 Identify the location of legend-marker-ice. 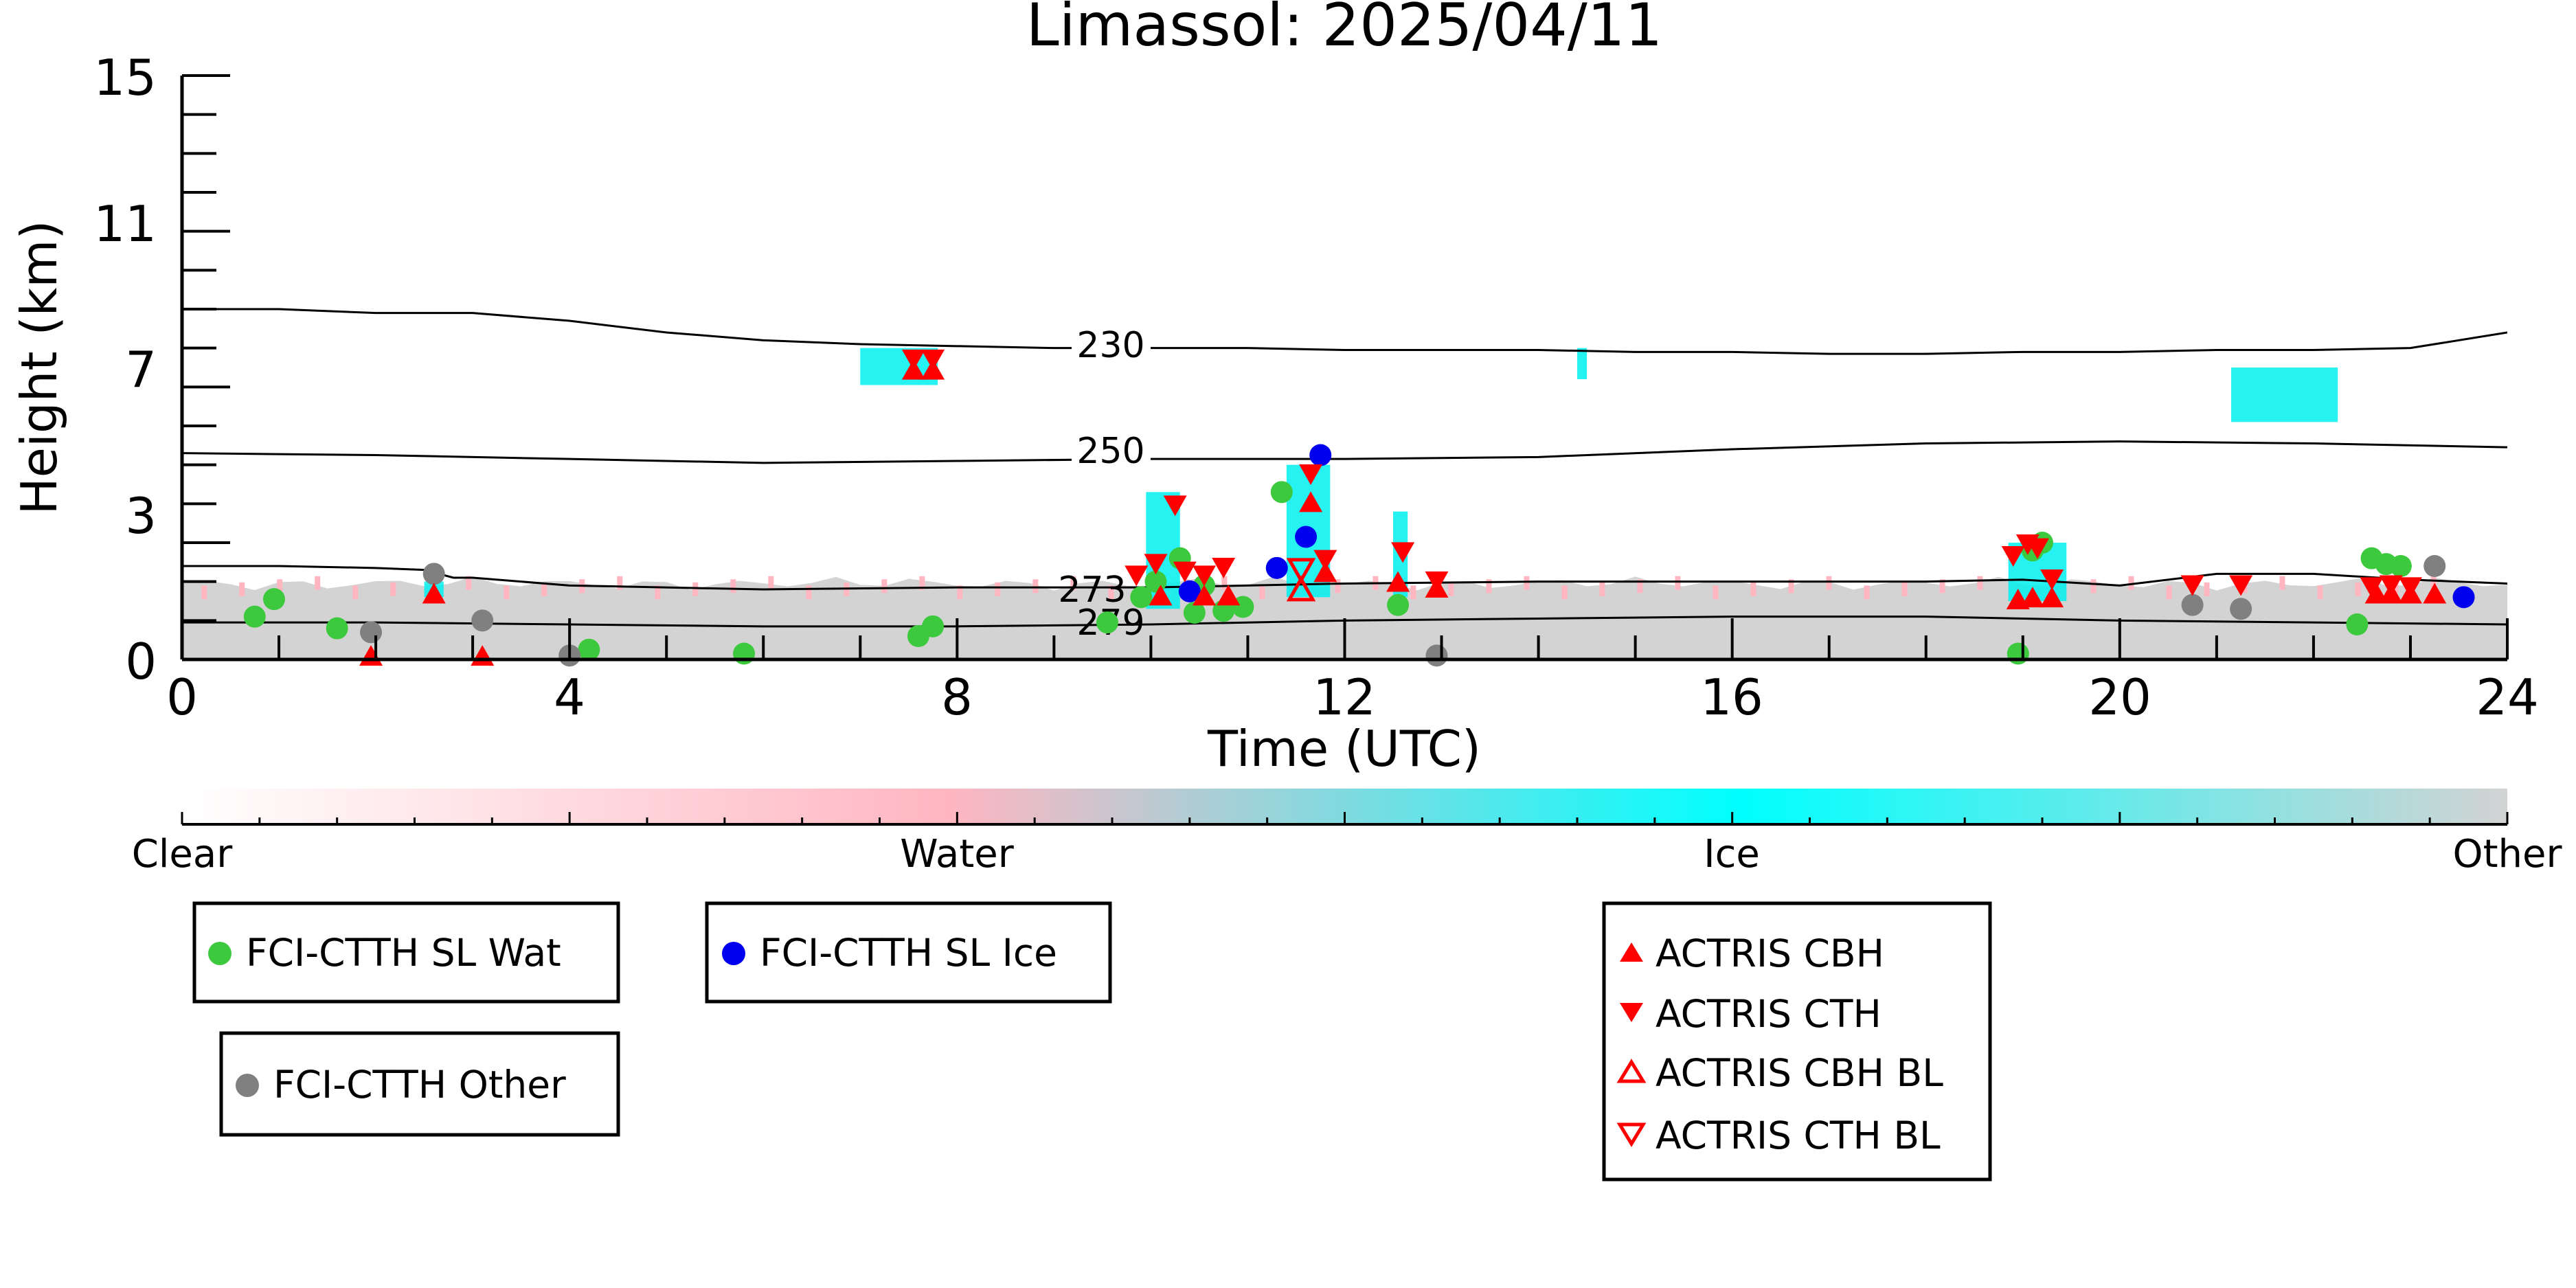
(733, 953).